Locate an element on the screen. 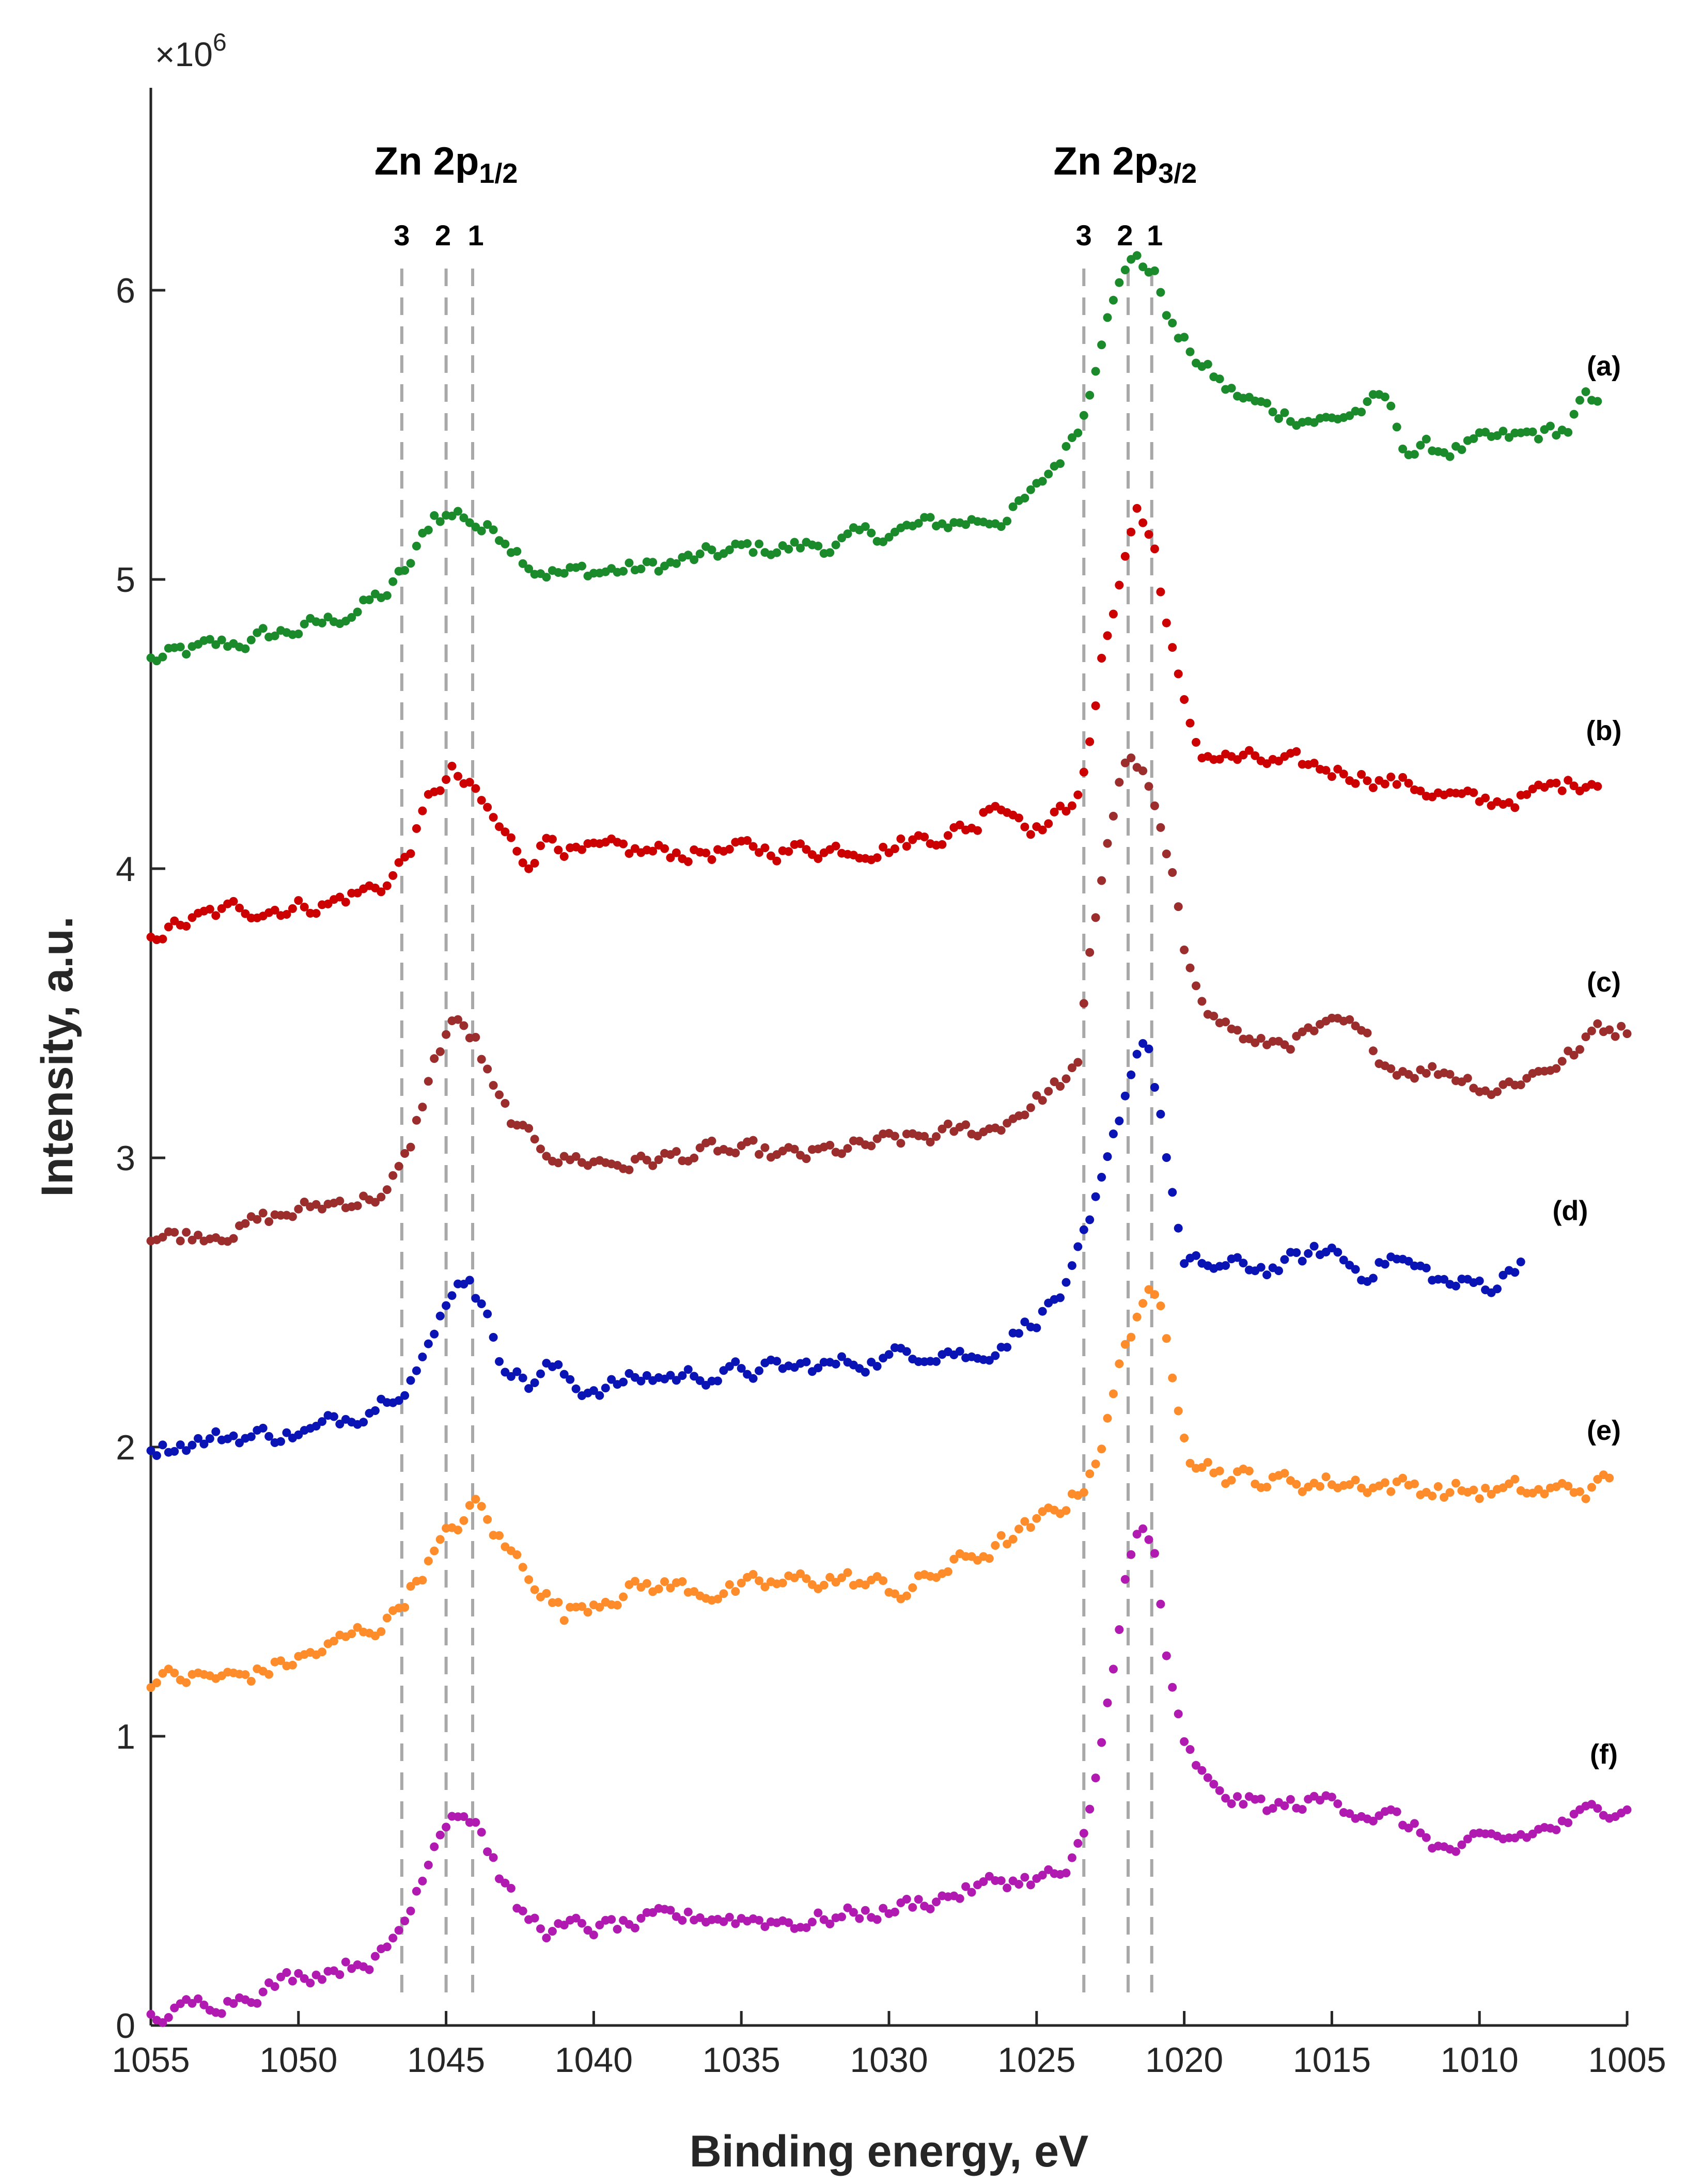 This screenshot has width=1702, height=2184. peak-titles: Zn 2p1/2 Zn 2p3/2 is located at coordinates (785, 164).